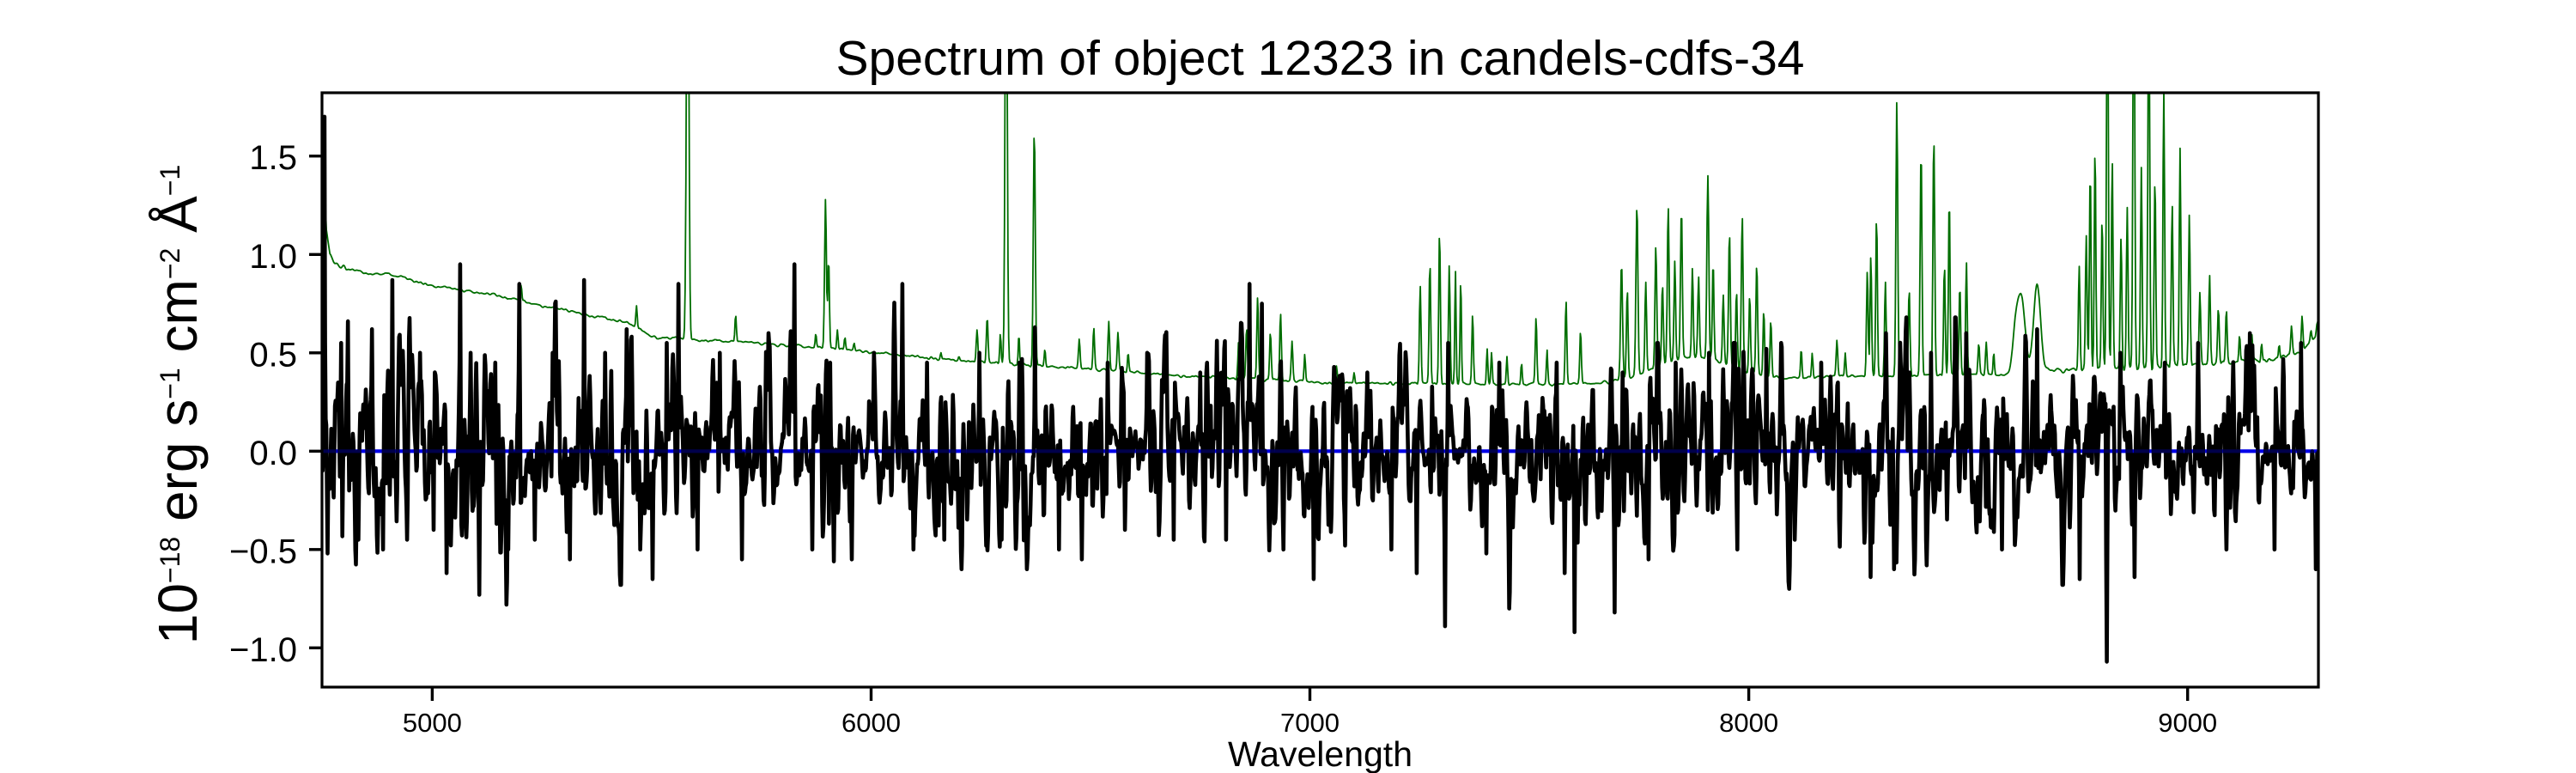 The height and width of the screenshot is (773, 2576). Describe the element at coordinates (178, 405) in the screenshot. I see `svg-text: 10−18 erg s−1 cm−2 Å−1` at that location.